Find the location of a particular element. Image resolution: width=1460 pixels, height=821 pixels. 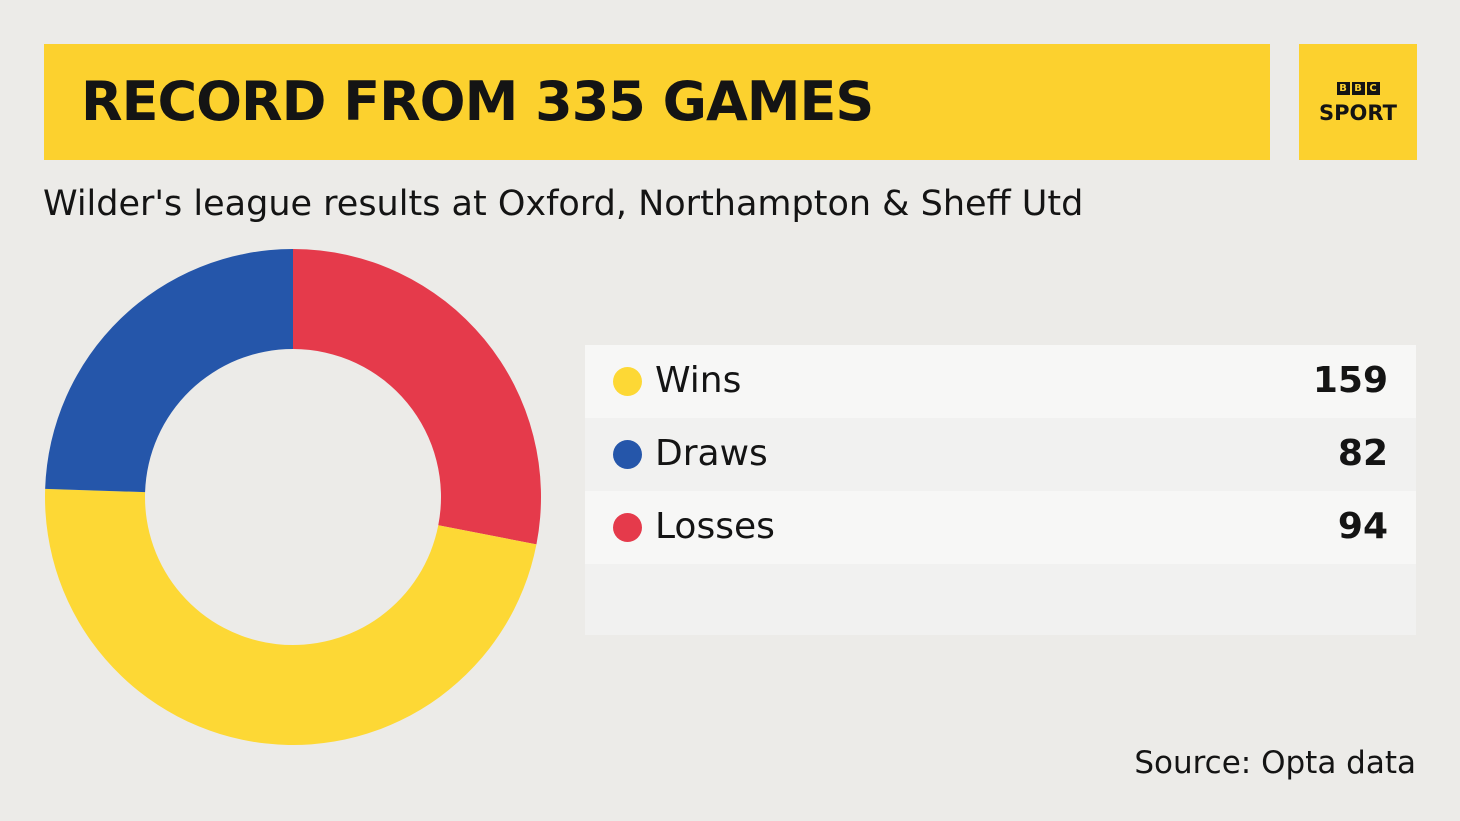

legend-value-losses: 94 is located at coordinates (1362, 526).